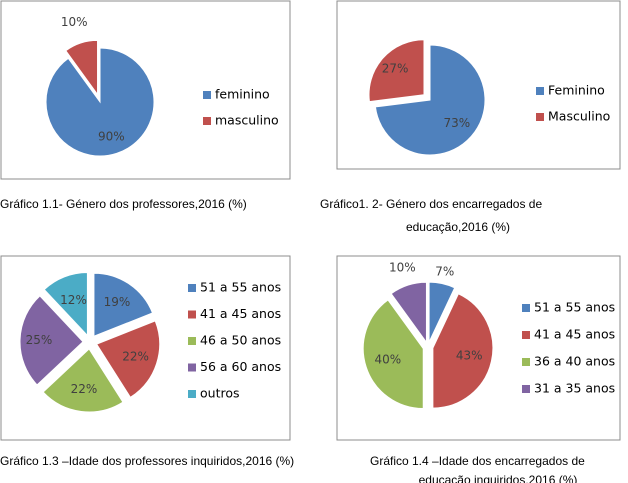 The width and height of the screenshot is (628, 483). I want to click on legend-label: 56 a 60 anos, so click(240, 366).